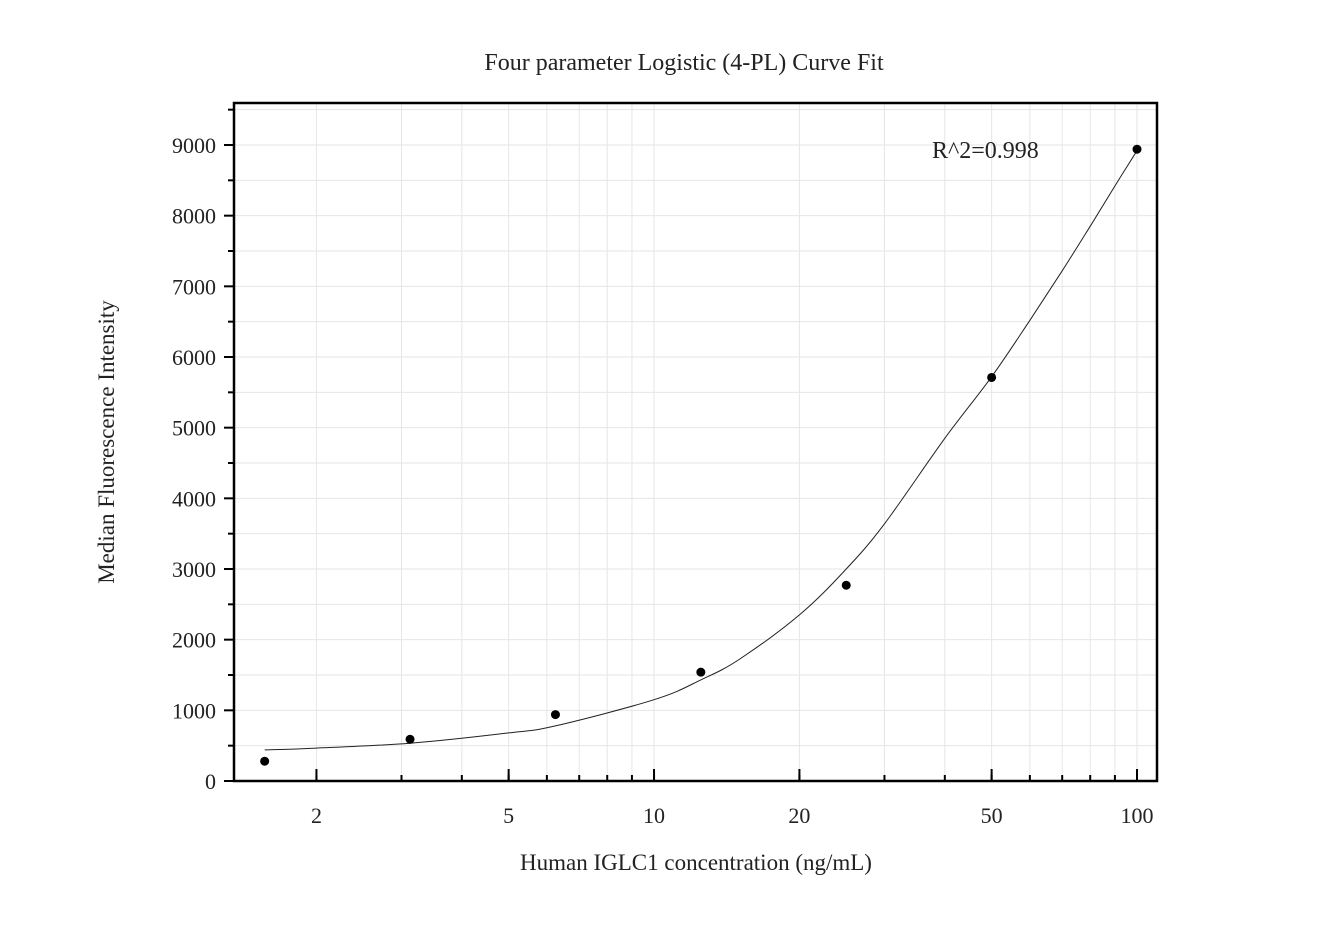 This screenshot has width=1335, height=930. What do you see at coordinates (194, 145) in the screenshot?
I see `y-tick-label: 9000` at bounding box center [194, 145].